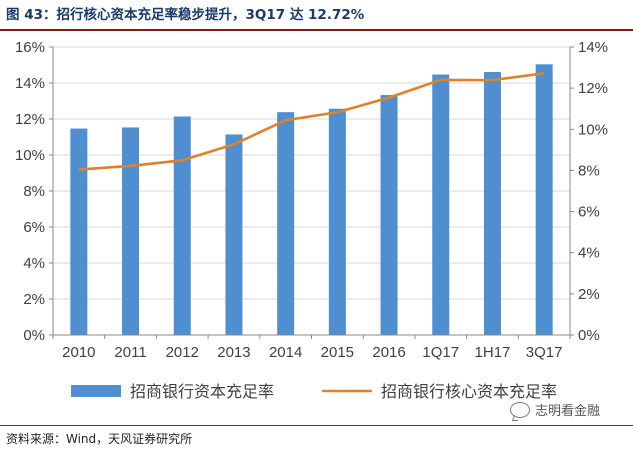  I want to click on x-tick-label: 2016, so click(388, 352).